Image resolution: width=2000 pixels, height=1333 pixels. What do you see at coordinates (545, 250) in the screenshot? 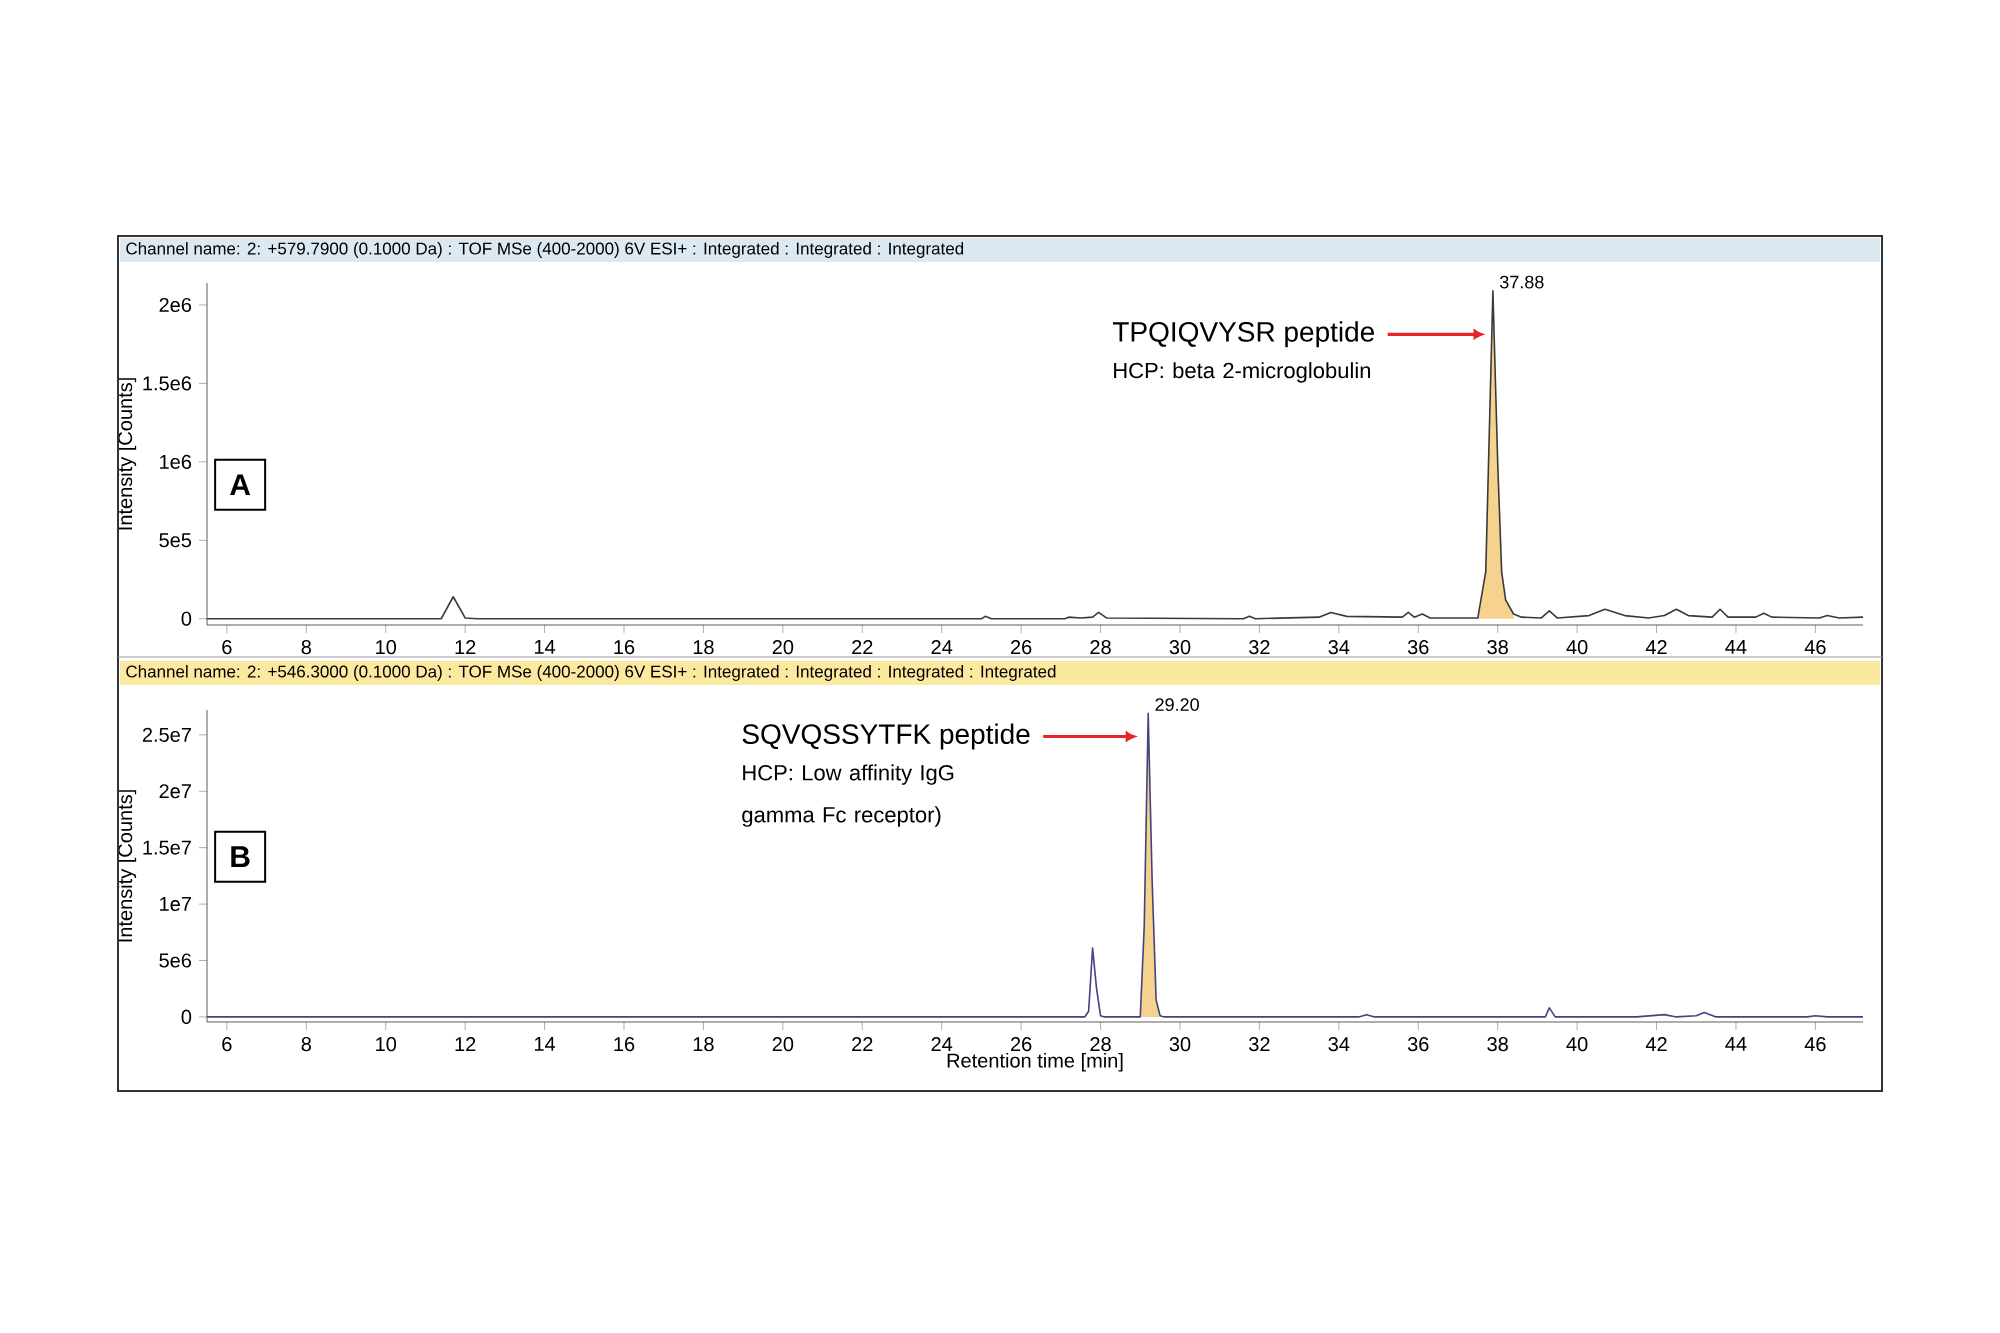
I see `chart-title: Channel name: 2: +579.7900 (0.1000 Da) : TOF MSe (400-2000) 6V ESI+ : Integrated : Integrated : Integrated` at bounding box center [545, 250].